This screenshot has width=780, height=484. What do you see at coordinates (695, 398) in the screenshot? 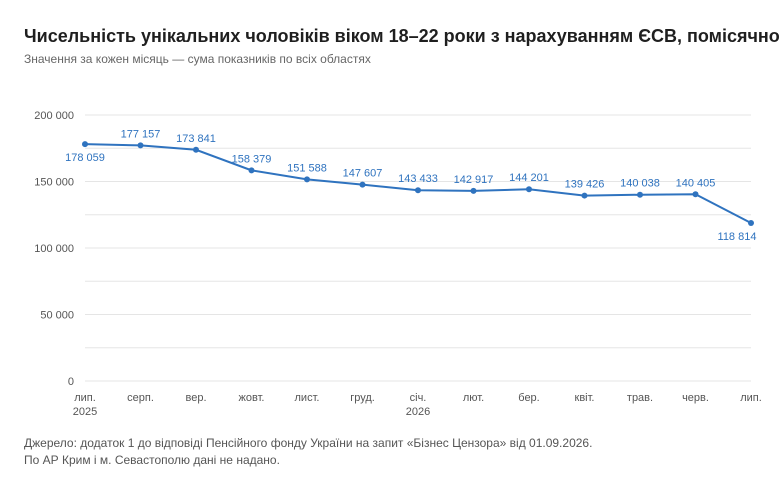
I see `x-tick-label: черв.` at bounding box center [695, 398].